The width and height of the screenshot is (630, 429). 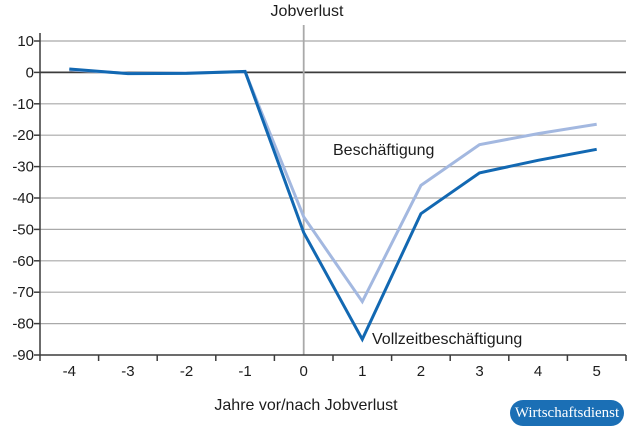 What do you see at coordinates (69, 371) in the screenshot?
I see `x-tick-label: -4` at bounding box center [69, 371].